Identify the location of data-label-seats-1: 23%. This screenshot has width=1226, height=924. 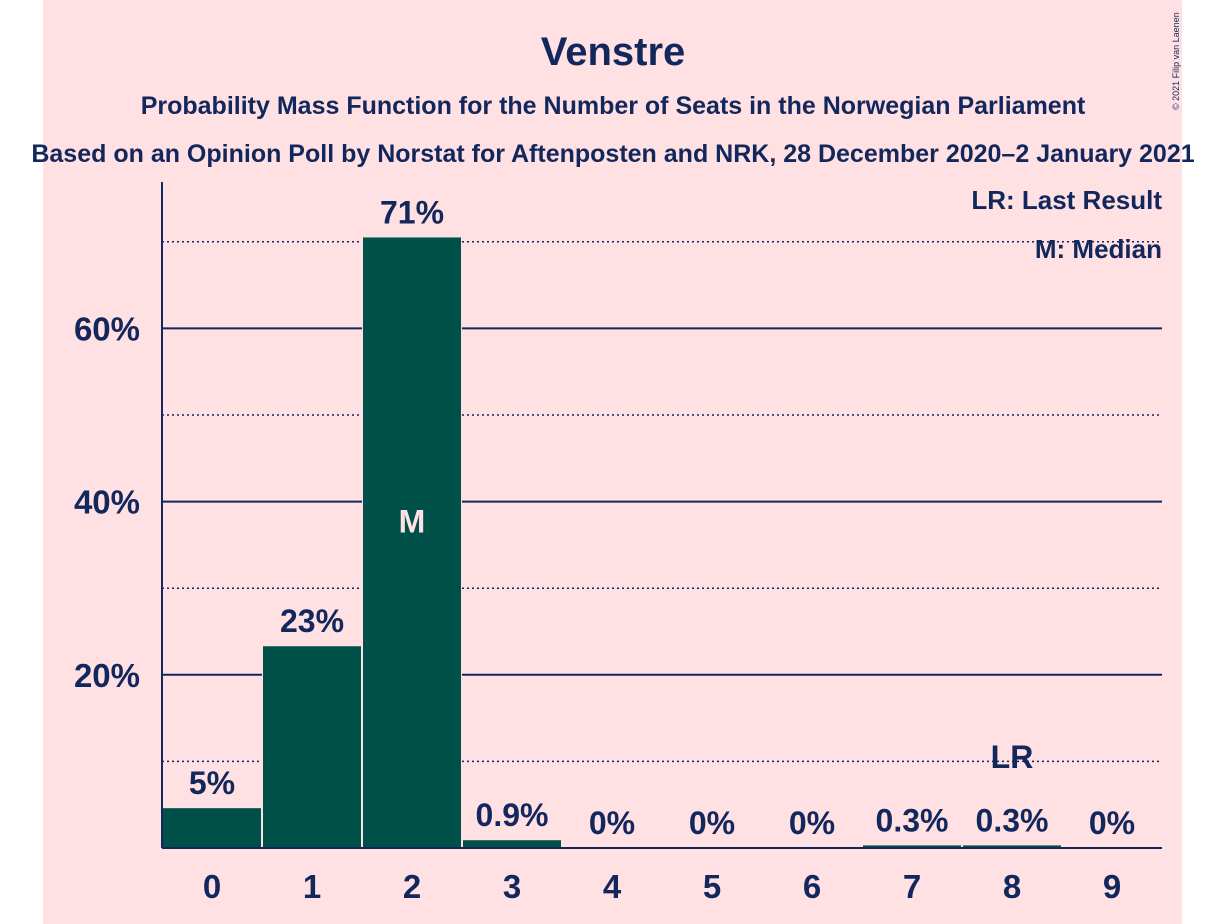
(312, 621).